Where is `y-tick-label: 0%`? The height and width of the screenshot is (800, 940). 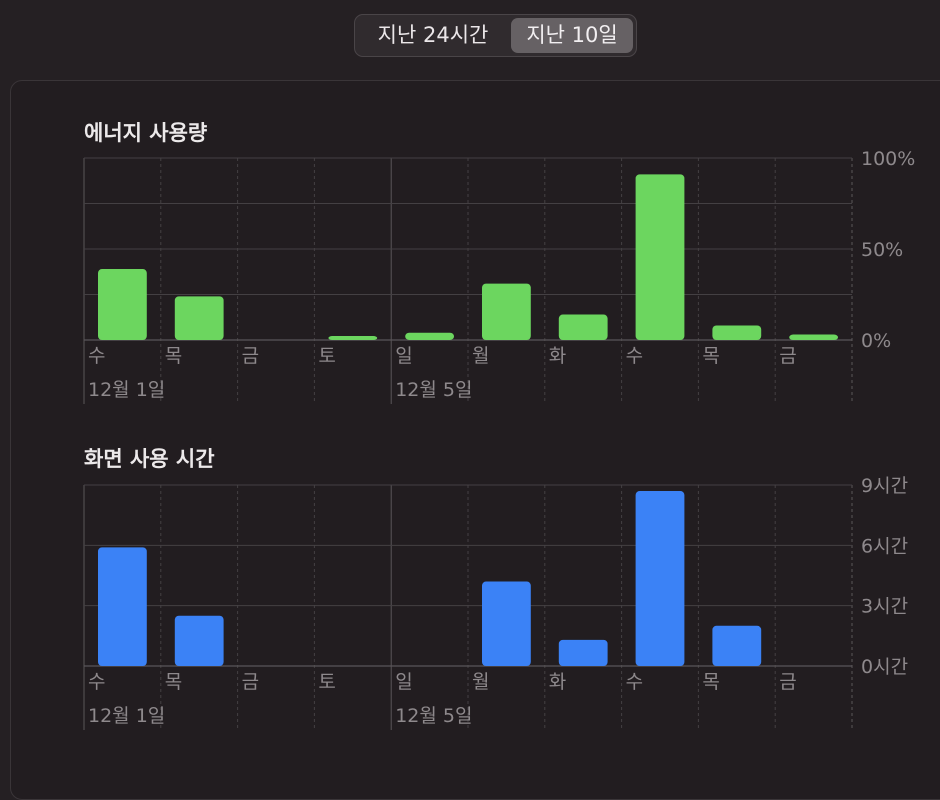 y-tick-label: 0% is located at coordinates (876, 341).